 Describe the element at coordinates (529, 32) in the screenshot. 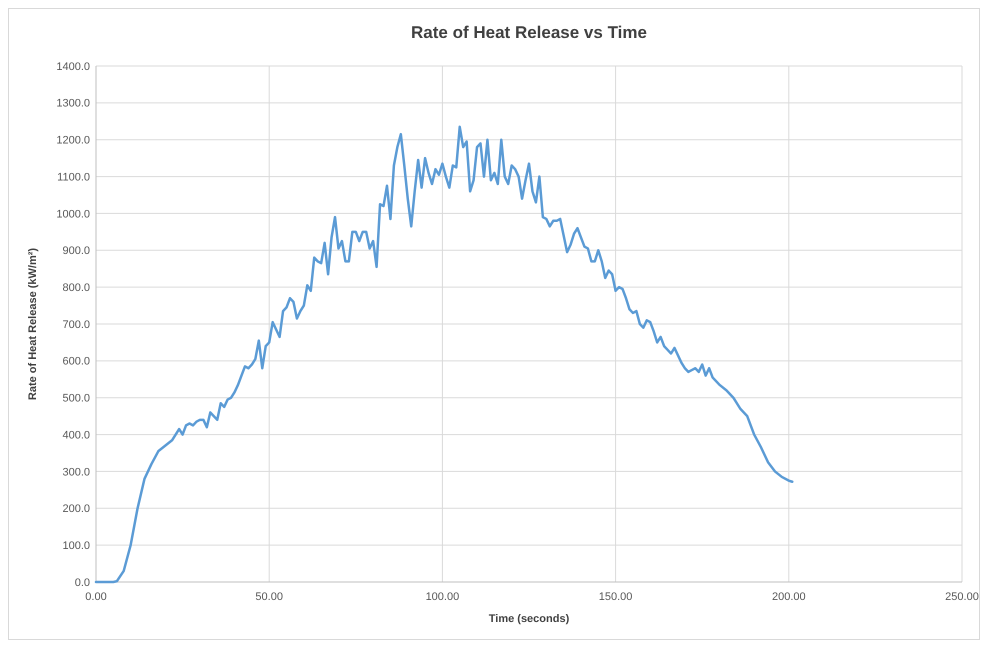

I see `chart-title: Rate of Heat Release vs Time` at that location.